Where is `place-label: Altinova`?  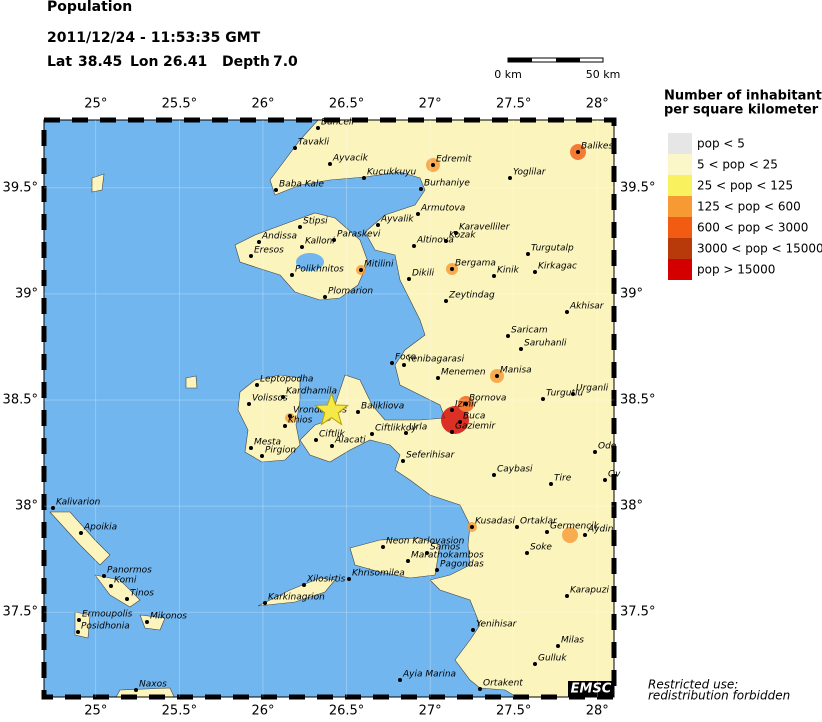
place-label: Altinova is located at coordinates (435, 241).